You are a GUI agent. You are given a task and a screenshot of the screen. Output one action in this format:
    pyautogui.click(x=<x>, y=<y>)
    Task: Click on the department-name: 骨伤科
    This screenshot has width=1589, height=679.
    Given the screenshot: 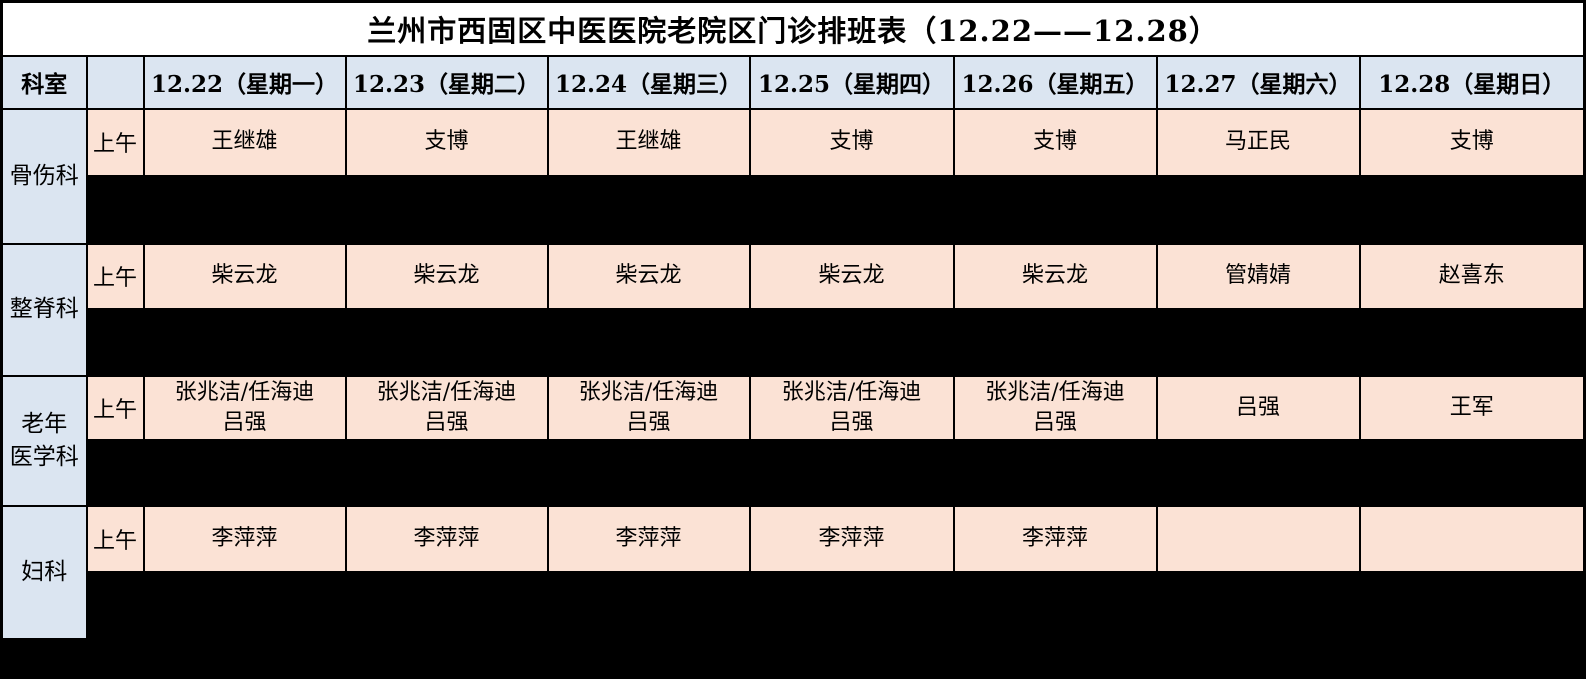 What is the action you would take?
    pyautogui.click(x=44, y=176)
    